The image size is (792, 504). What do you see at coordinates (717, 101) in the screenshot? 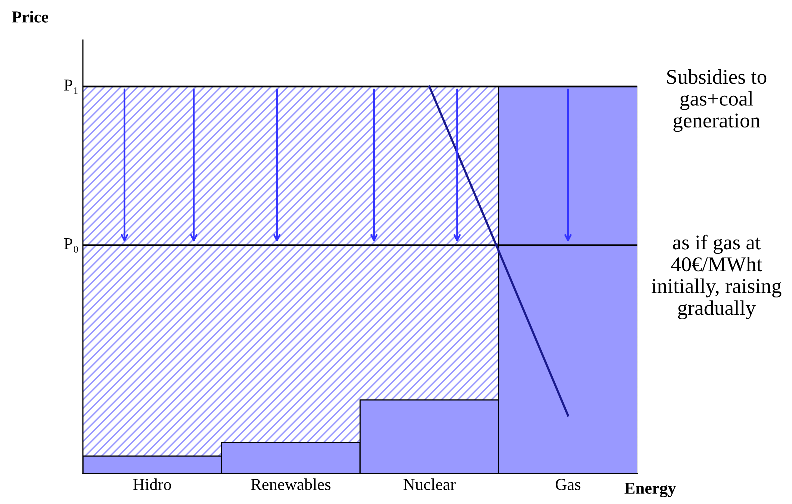
I see `text: Subsidies to gas+coal generation` at bounding box center [717, 101].